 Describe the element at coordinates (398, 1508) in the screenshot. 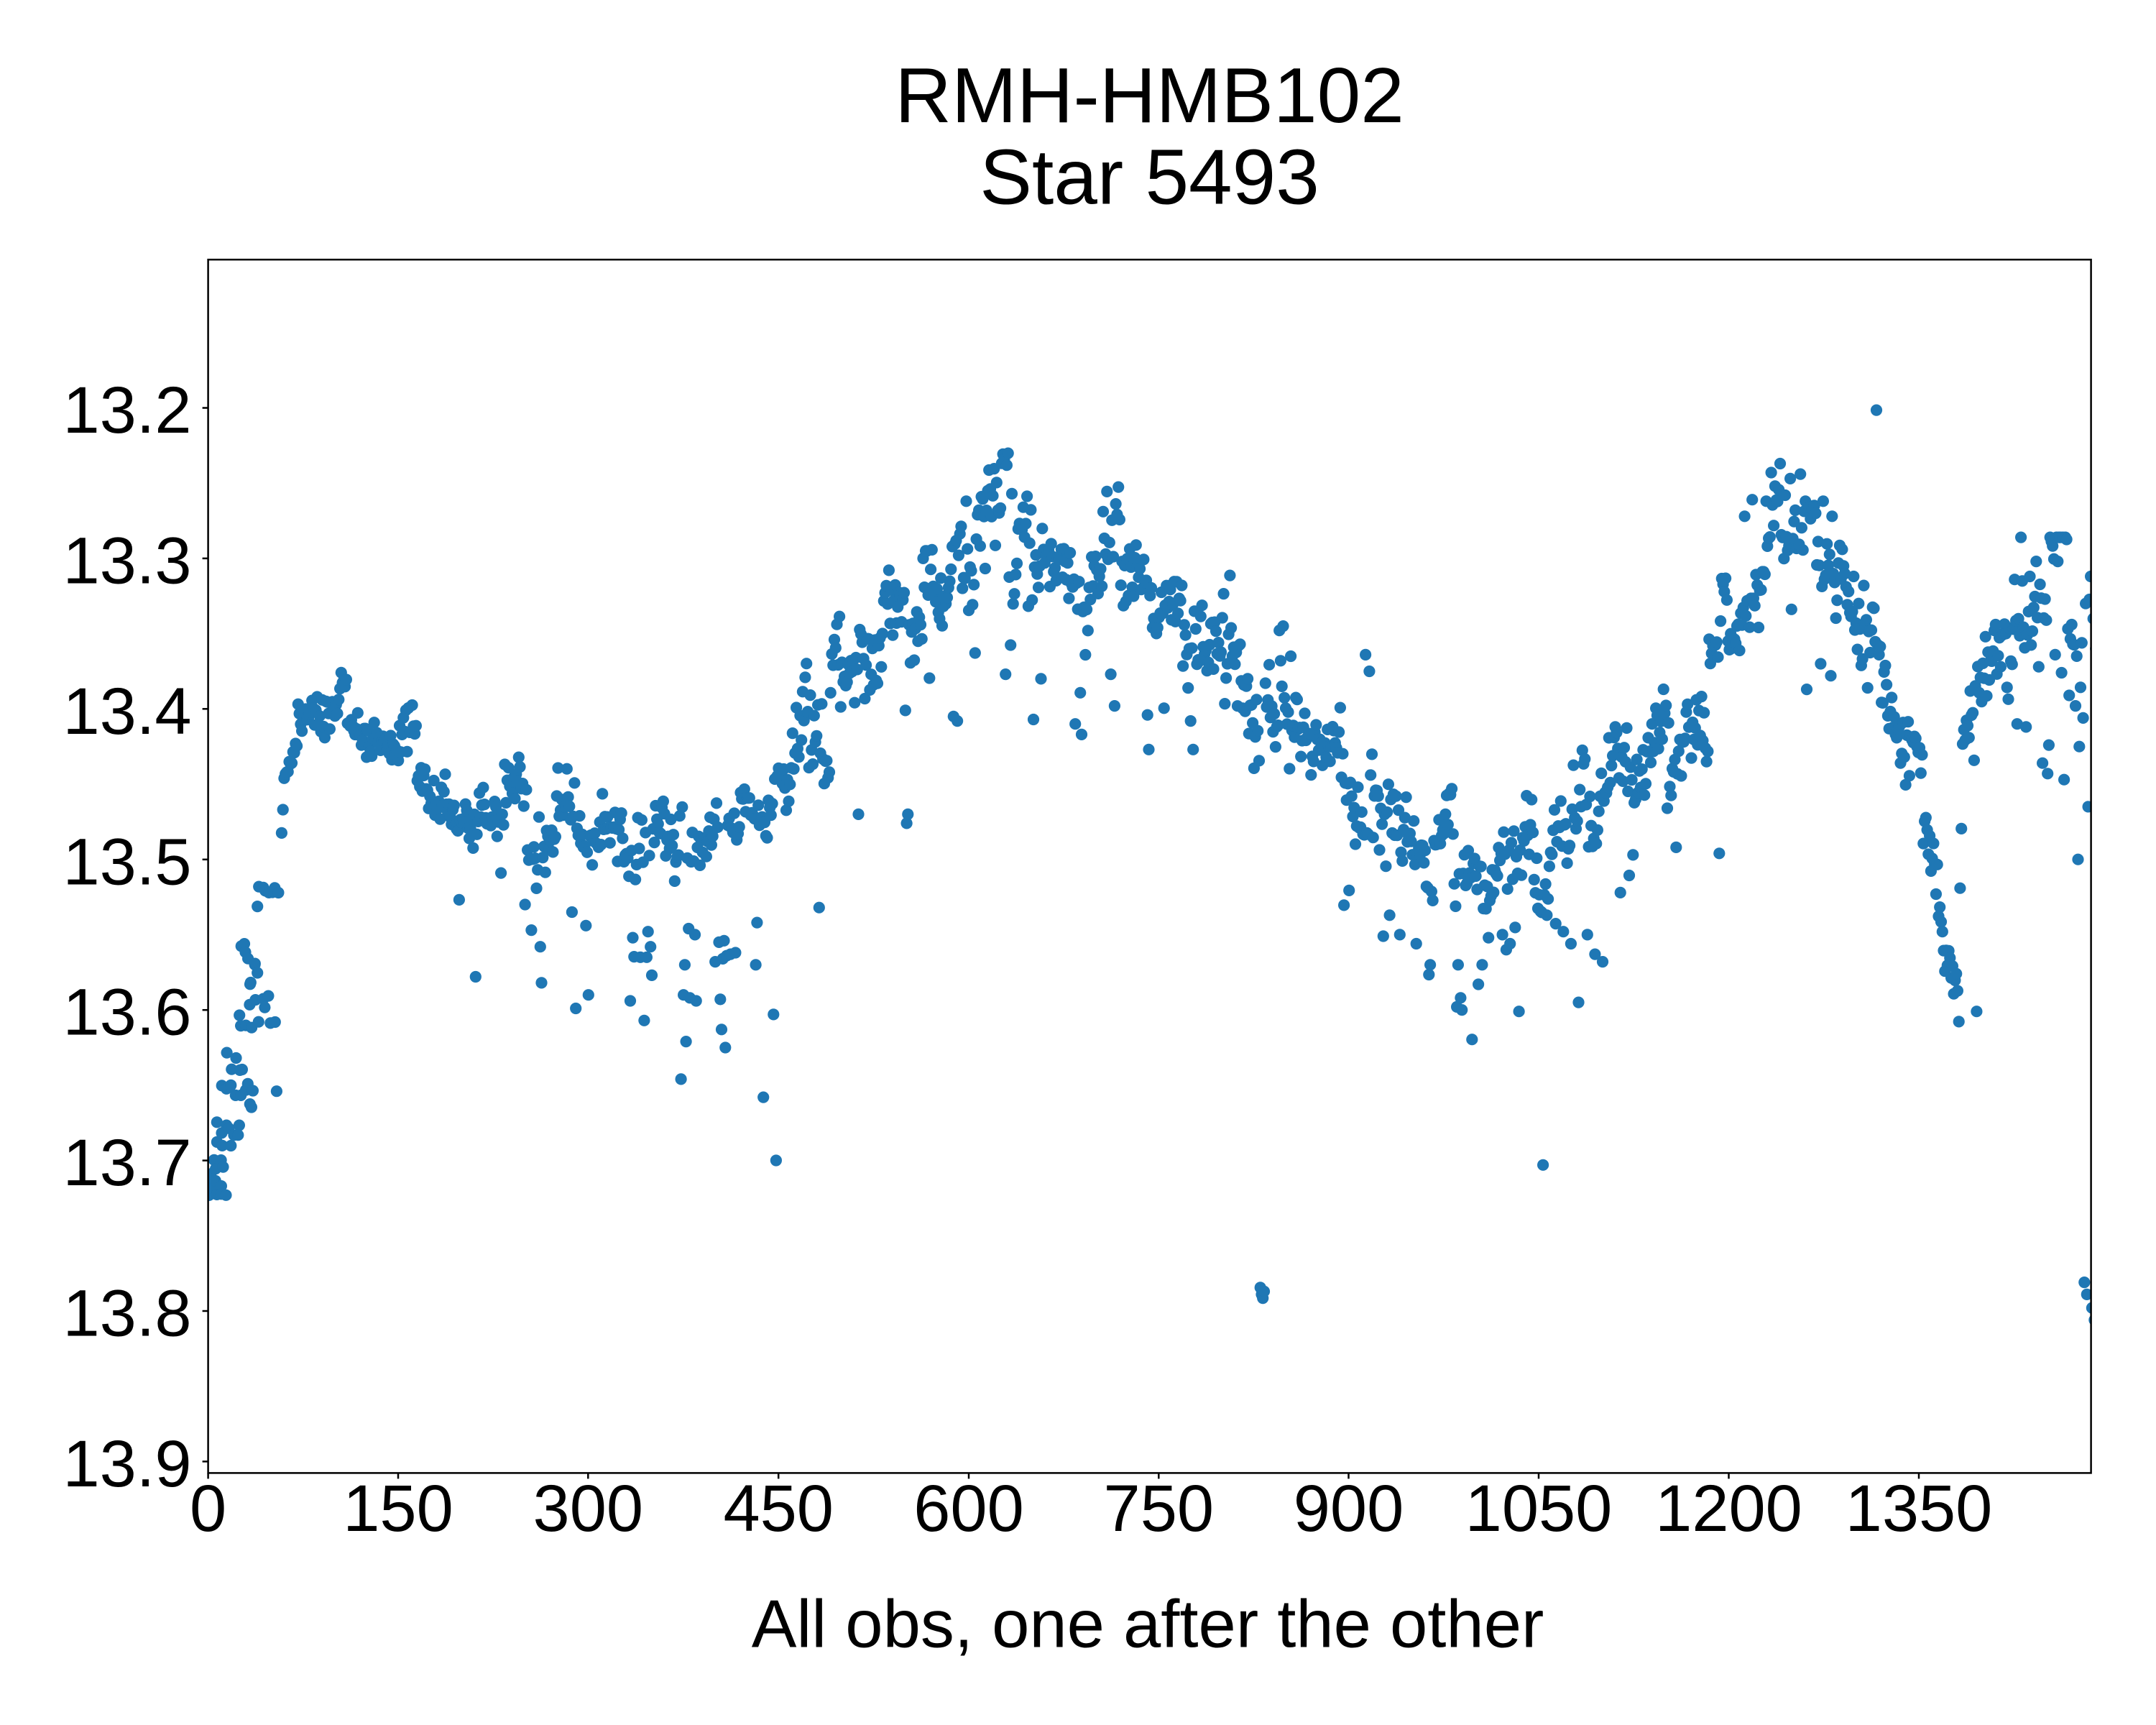

I see `svg-text: 150` at that location.